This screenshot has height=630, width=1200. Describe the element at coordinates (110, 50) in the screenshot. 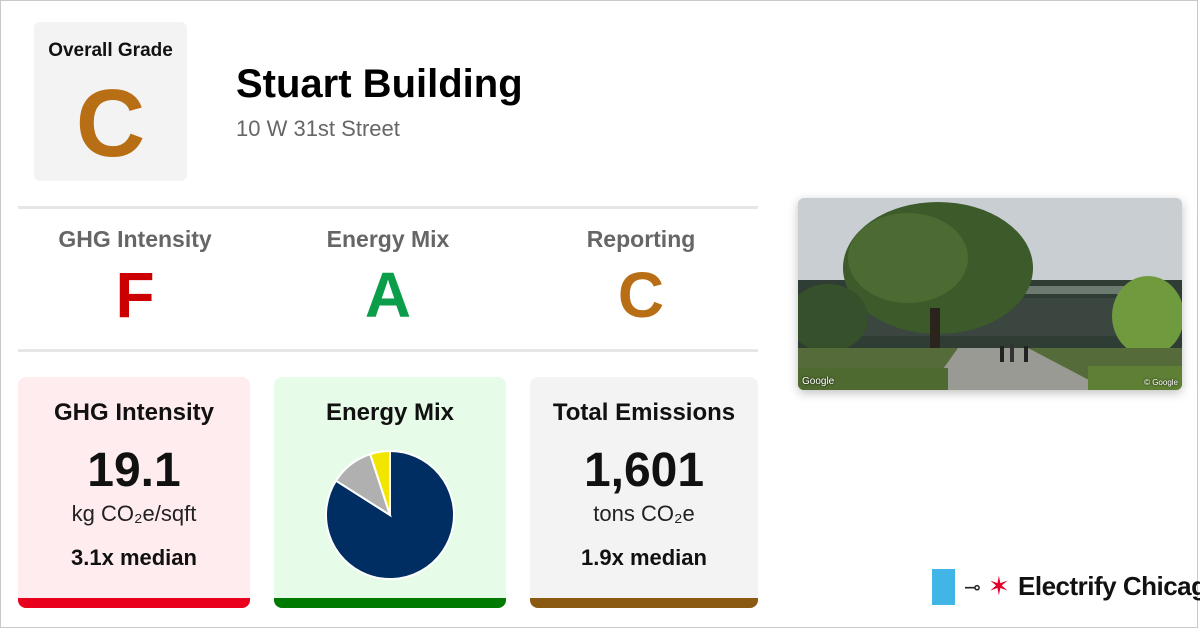

I see `overall-grade-label: Overall Grade` at that location.